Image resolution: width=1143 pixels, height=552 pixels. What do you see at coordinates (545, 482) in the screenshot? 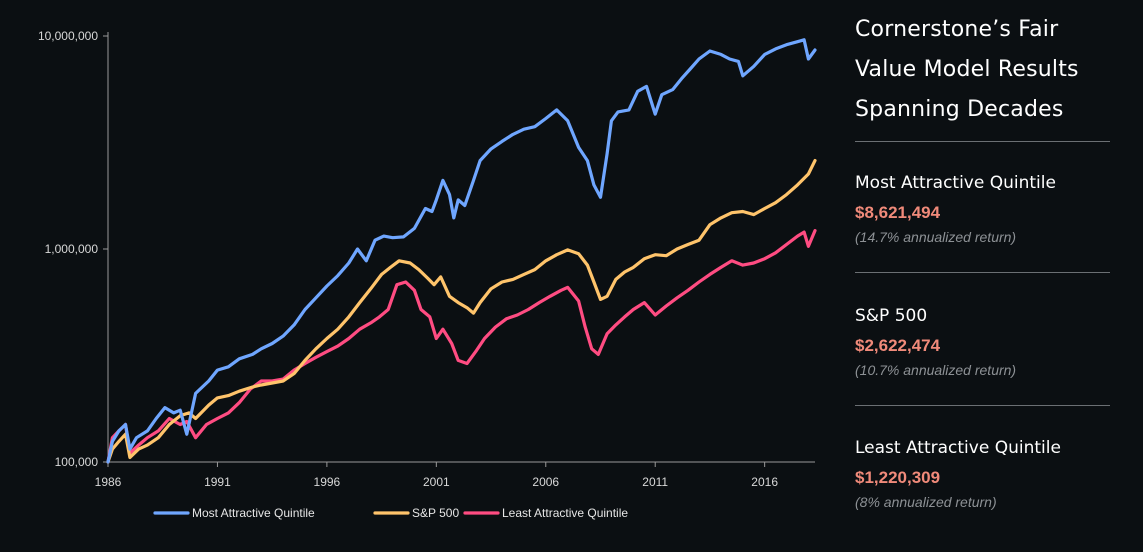
I see `x-tick-label: 2006` at bounding box center [545, 482].